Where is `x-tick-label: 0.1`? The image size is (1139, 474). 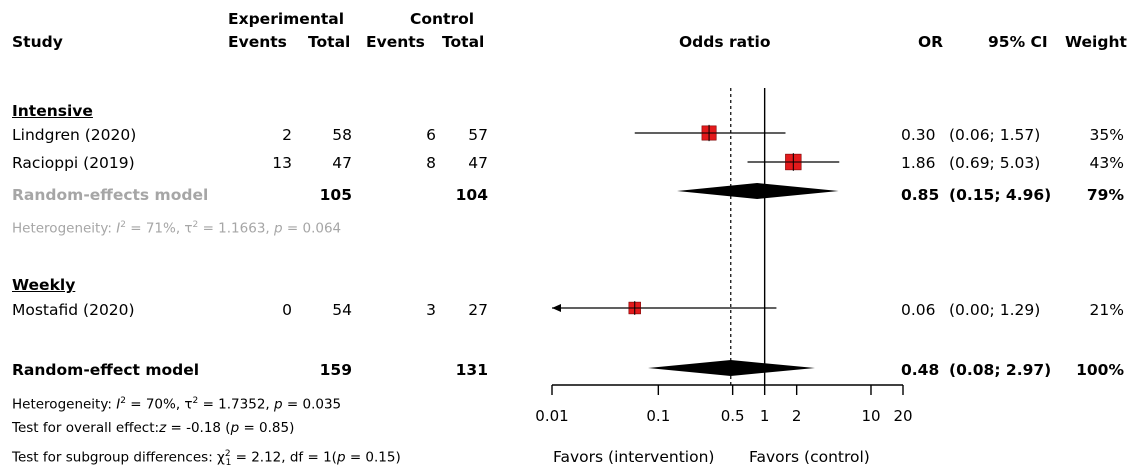
x-tick-label: 0.1 is located at coordinates (658, 416).